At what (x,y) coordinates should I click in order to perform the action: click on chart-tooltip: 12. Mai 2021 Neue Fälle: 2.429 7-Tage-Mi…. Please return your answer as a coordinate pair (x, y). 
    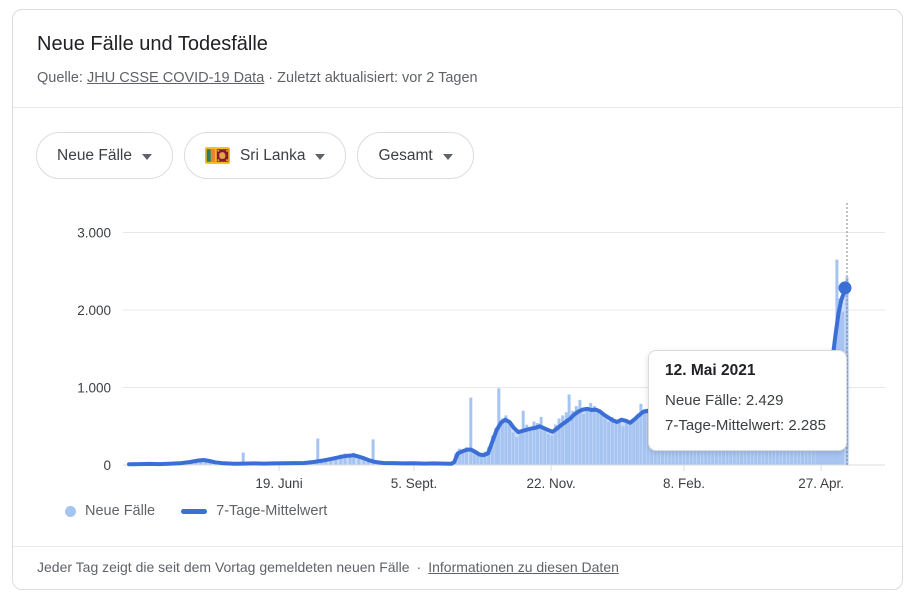
    Looking at the image, I should click on (747, 400).